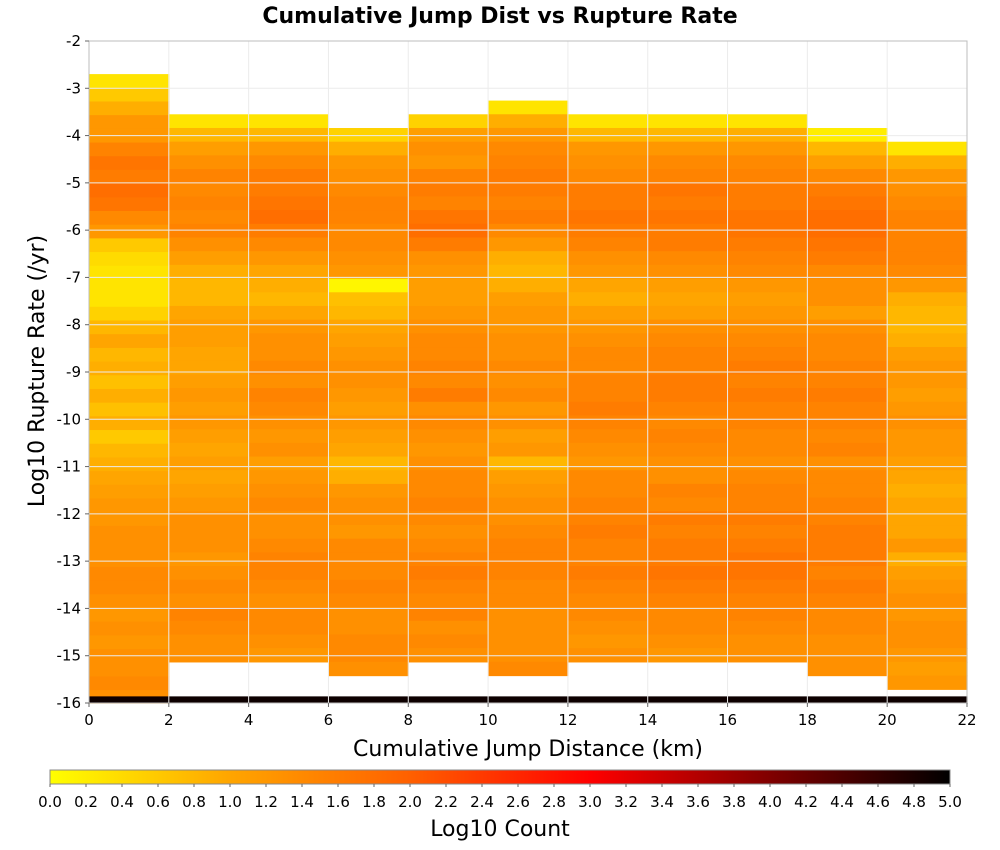 This screenshot has height=850, width=1000. What do you see at coordinates (194, 802) in the screenshot?
I see `colorbar-tick-label: 0.8` at bounding box center [194, 802].